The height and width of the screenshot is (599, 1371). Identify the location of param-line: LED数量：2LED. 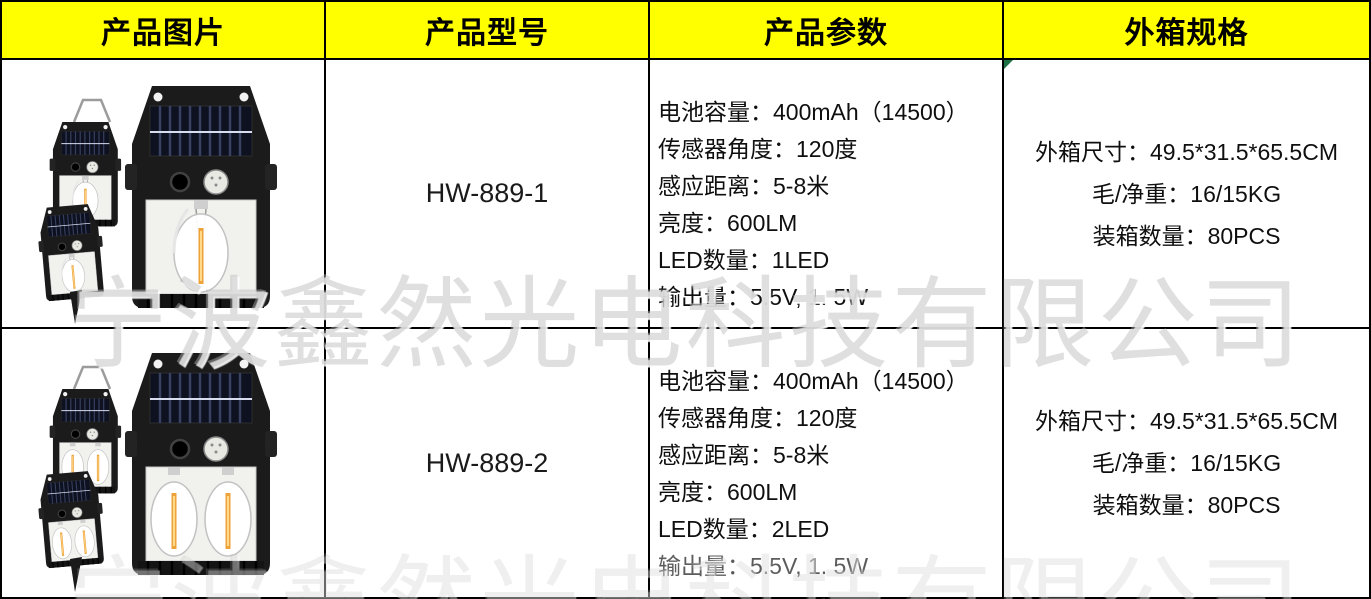
(744, 529).